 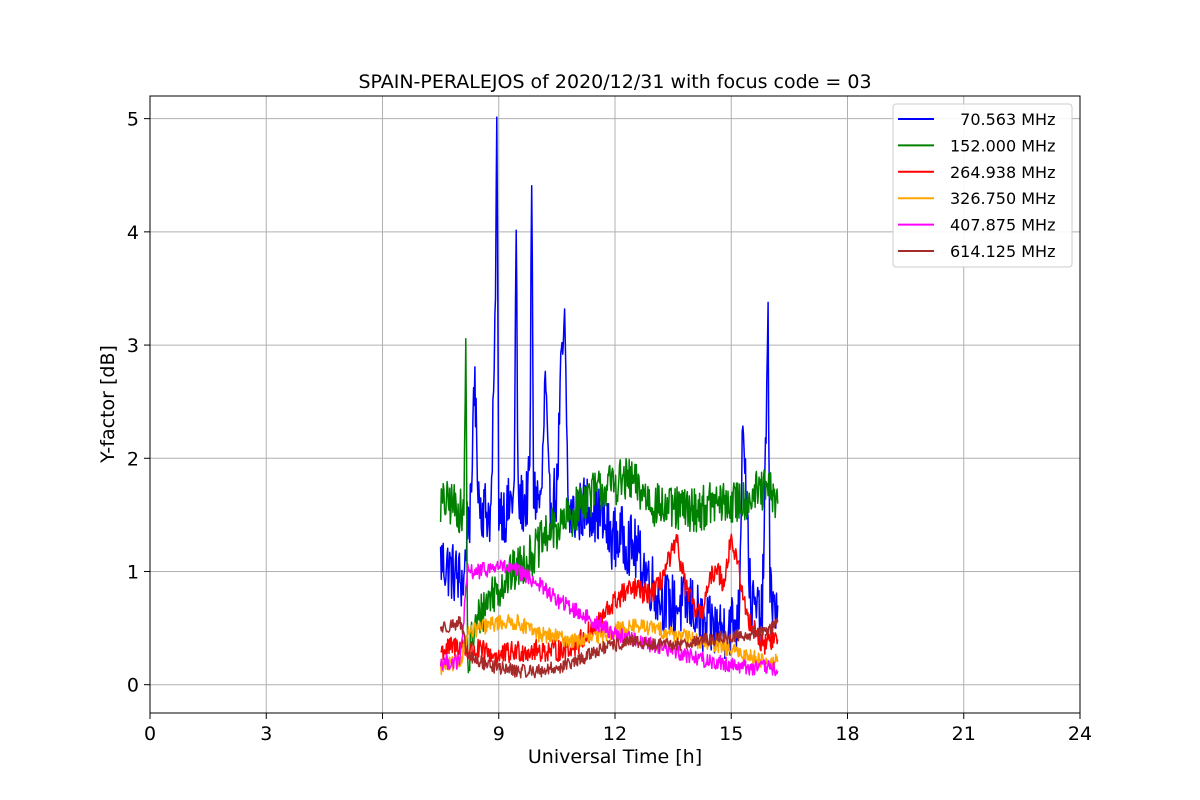 I want to click on legend-entry: 326.750 MHz, so click(x=1002, y=198).